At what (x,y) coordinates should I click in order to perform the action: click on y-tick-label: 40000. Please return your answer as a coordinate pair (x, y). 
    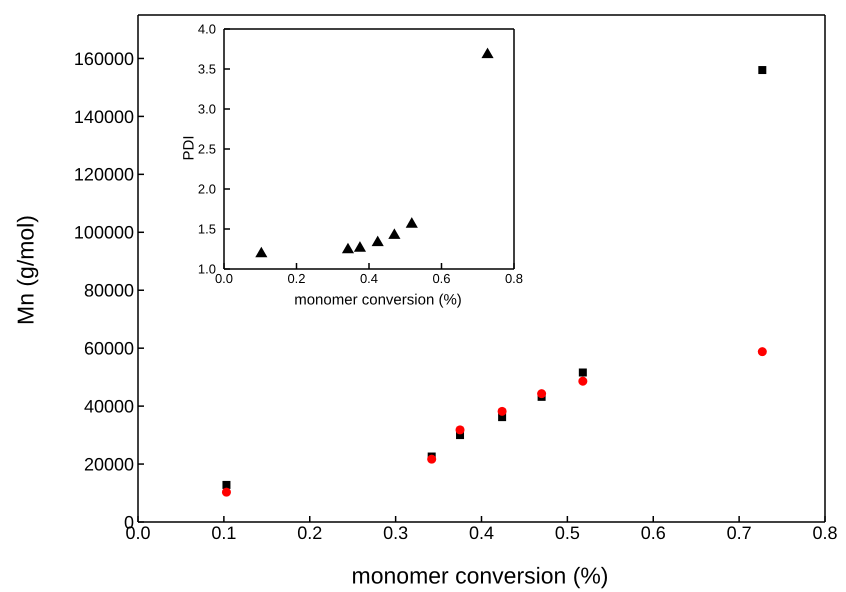
    Looking at the image, I should click on (109, 406).